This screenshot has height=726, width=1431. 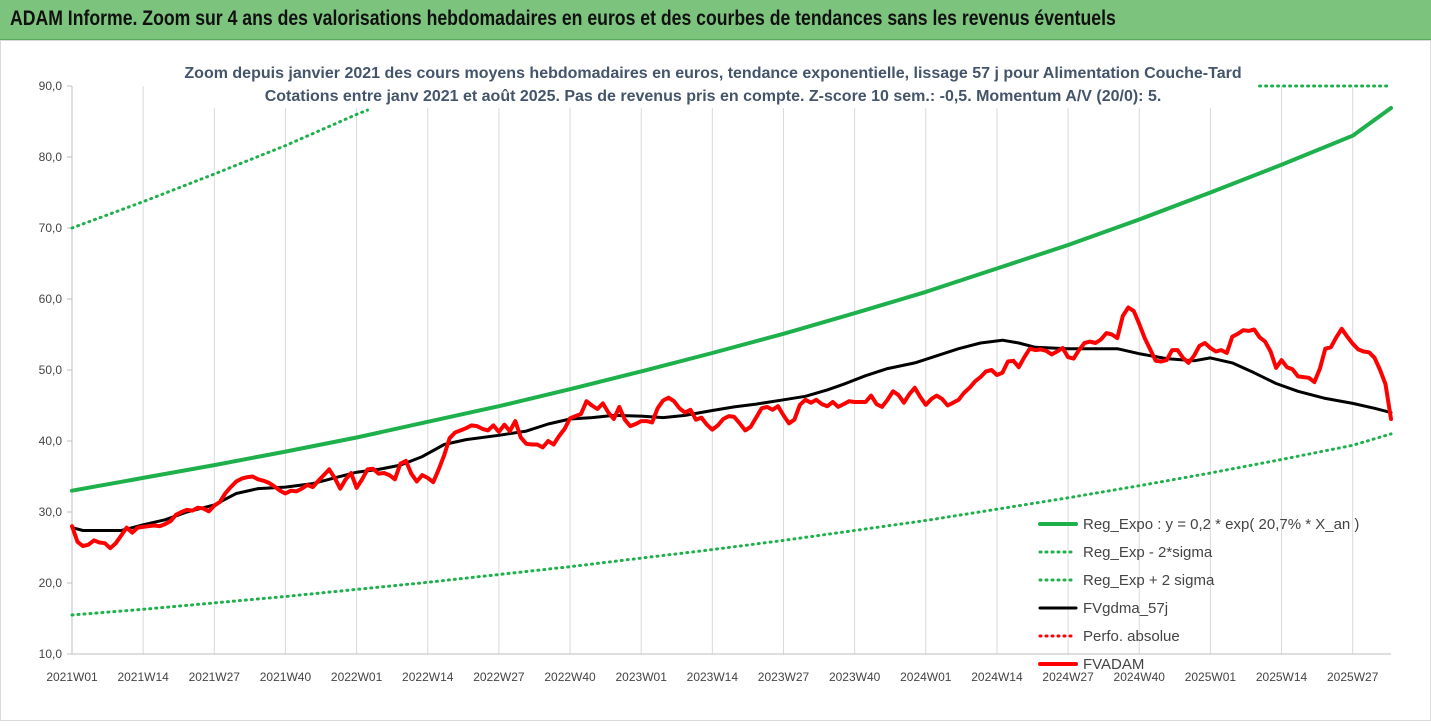 What do you see at coordinates (51, 299) in the screenshot?
I see `y-tick-label: 60,0` at bounding box center [51, 299].